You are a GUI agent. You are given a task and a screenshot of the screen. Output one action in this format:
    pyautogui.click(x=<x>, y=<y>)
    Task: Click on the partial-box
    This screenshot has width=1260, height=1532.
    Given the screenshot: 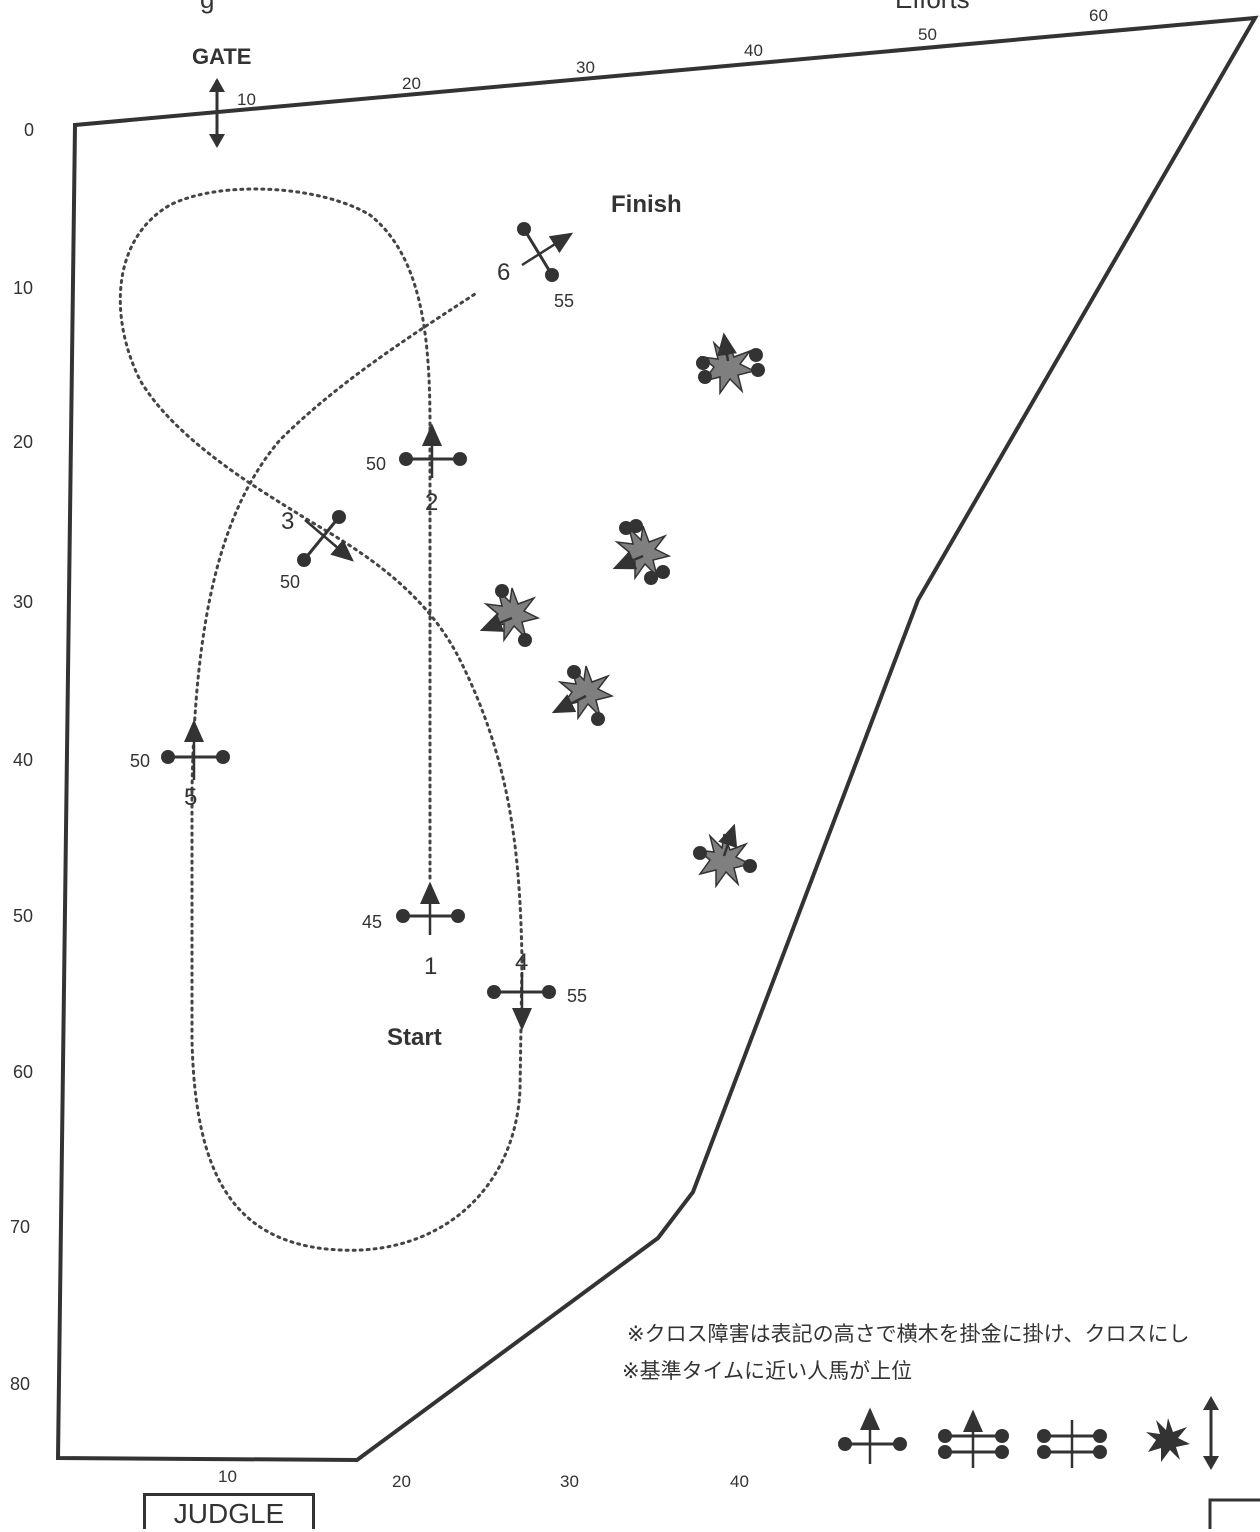 What is the action you would take?
    pyautogui.click(x=1234, y=1513)
    